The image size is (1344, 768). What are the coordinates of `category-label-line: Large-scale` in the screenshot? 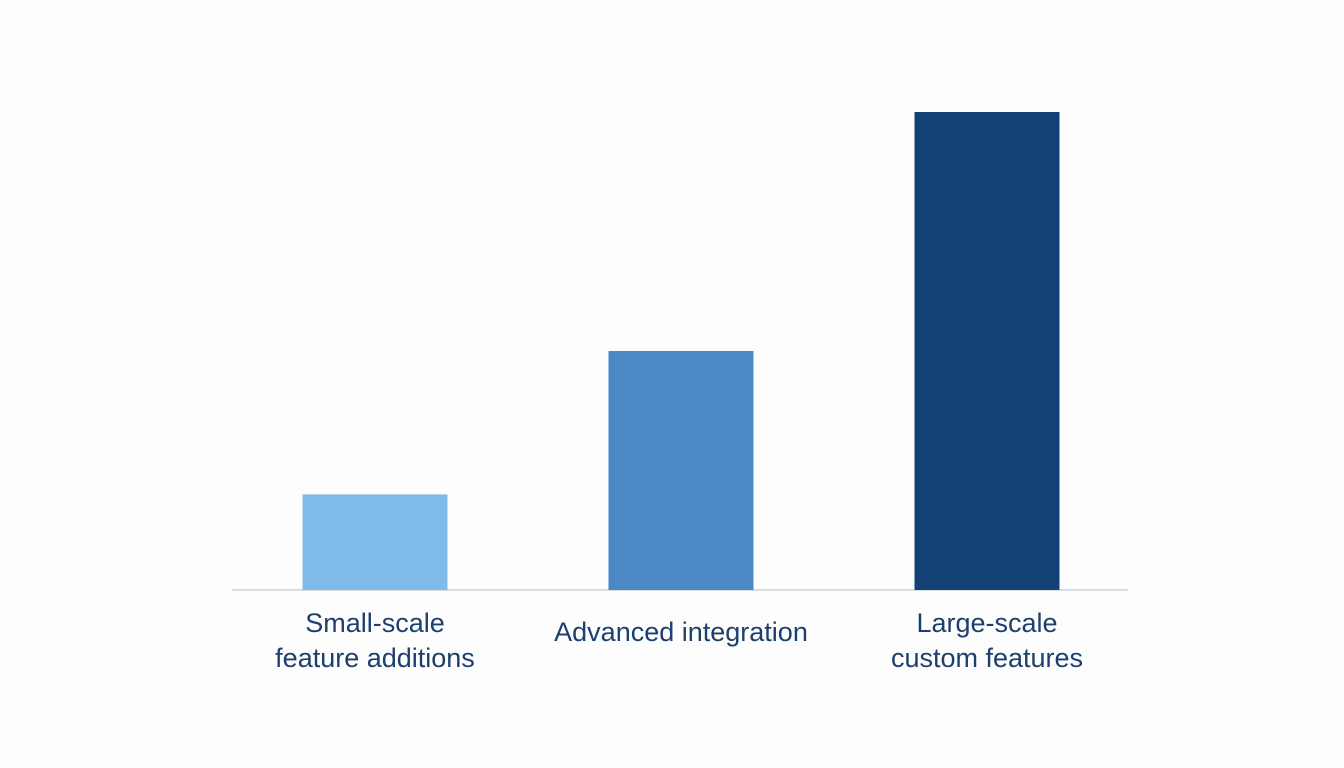 It's located at (986, 623).